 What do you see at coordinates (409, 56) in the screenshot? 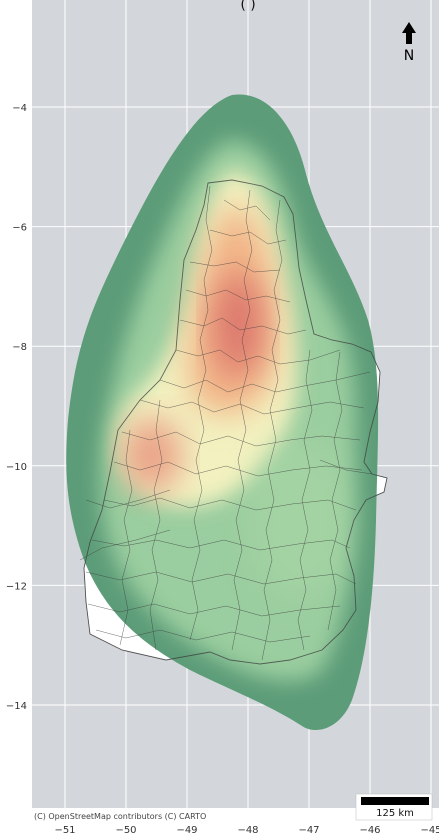
I see `north-label: N` at bounding box center [409, 56].